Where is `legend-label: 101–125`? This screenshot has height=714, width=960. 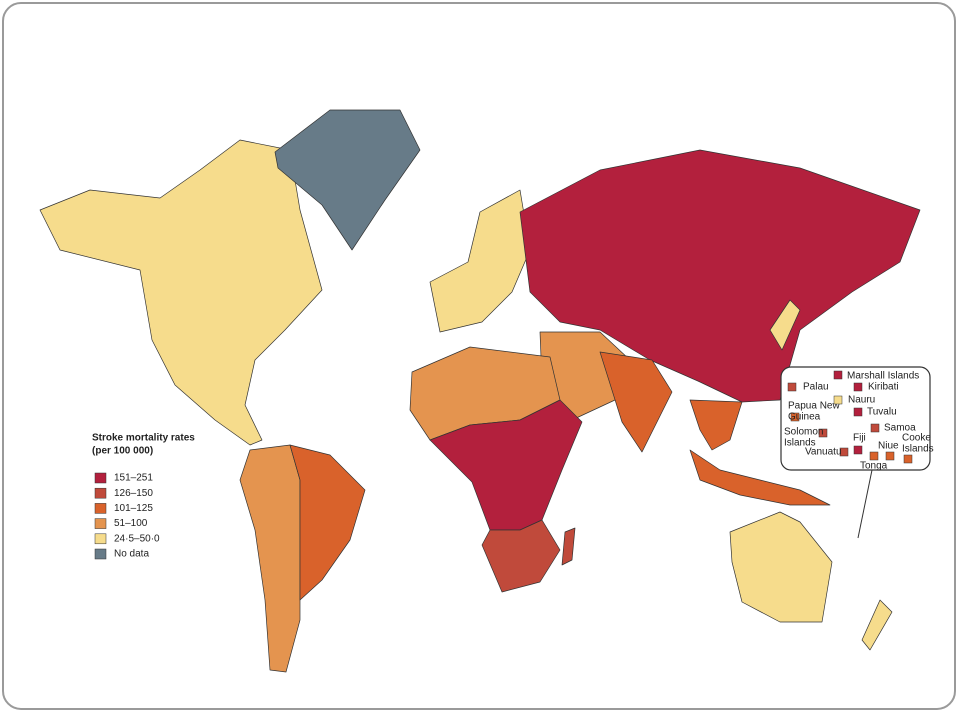
legend-label: 101–125 is located at coordinates (133, 508).